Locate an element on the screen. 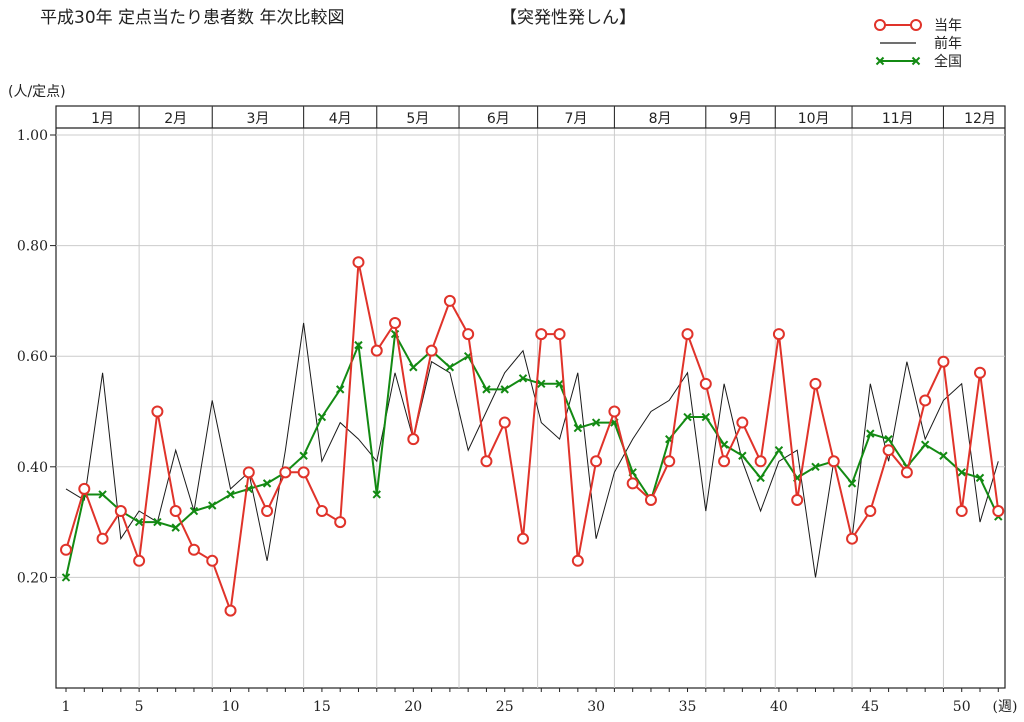 The height and width of the screenshot is (722, 1024). y-tick-label: 0.80 is located at coordinates (32, 247).